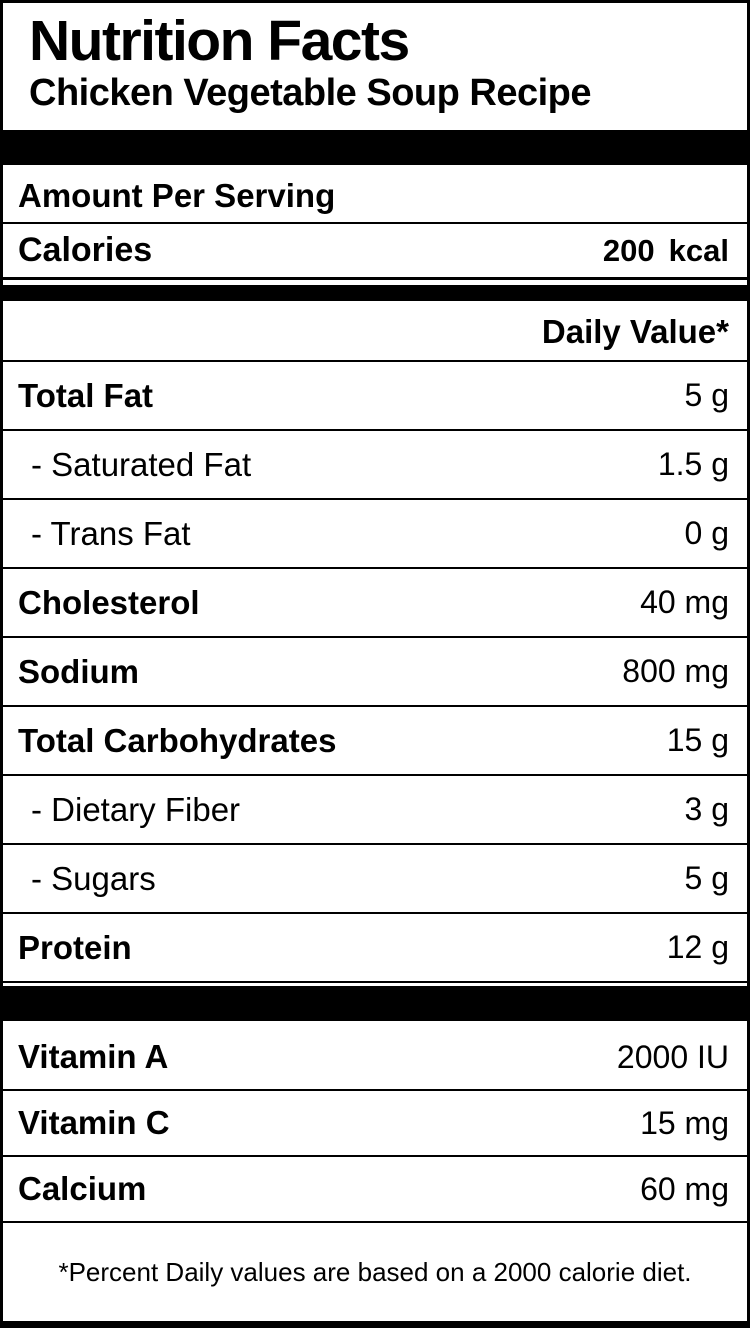 This screenshot has width=750, height=1328. I want to click on nutrient-label: Sodium, so click(78, 671).